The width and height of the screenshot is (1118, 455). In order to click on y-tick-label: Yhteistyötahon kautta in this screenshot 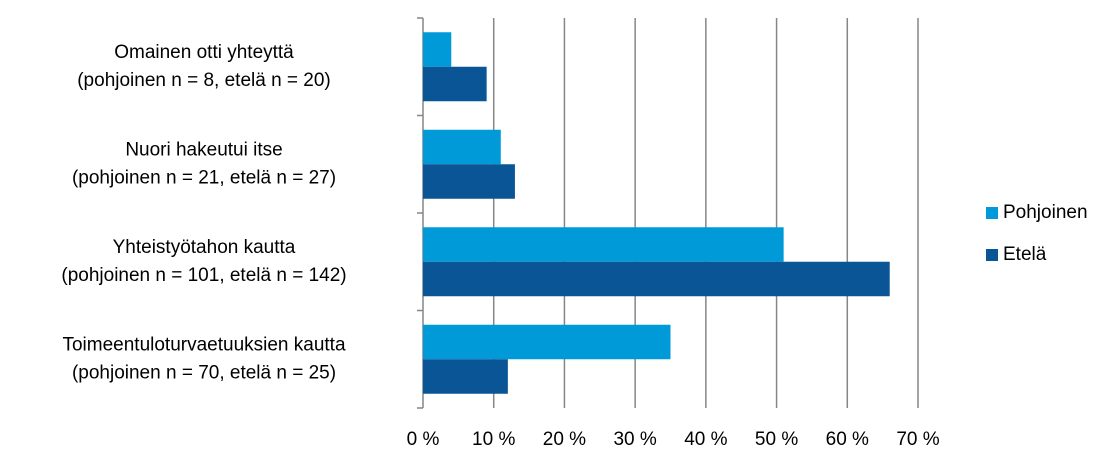, I will do `click(204, 247)`.